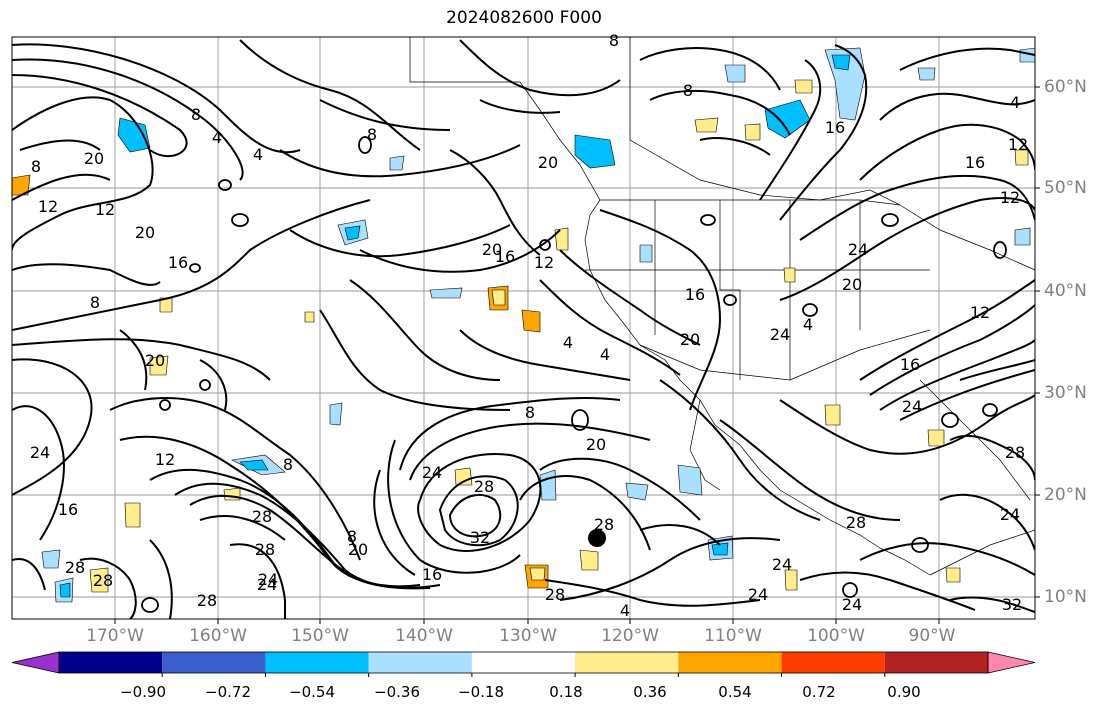  What do you see at coordinates (1011, 662) in the screenshot?
I see `colorbar-extend-high` at bounding box center [1011, 662].